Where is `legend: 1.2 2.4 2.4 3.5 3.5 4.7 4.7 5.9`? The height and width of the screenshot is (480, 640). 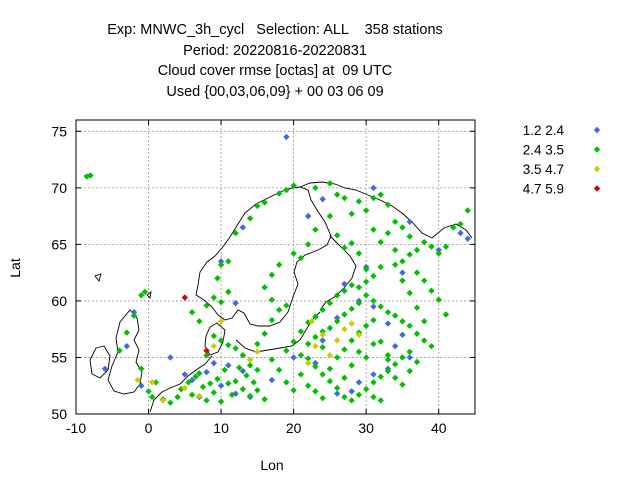
legend: 1.2 2.4 2.4 3.5 3.5 4.7 4.7 5.9 is located at coordinates (562, 160).